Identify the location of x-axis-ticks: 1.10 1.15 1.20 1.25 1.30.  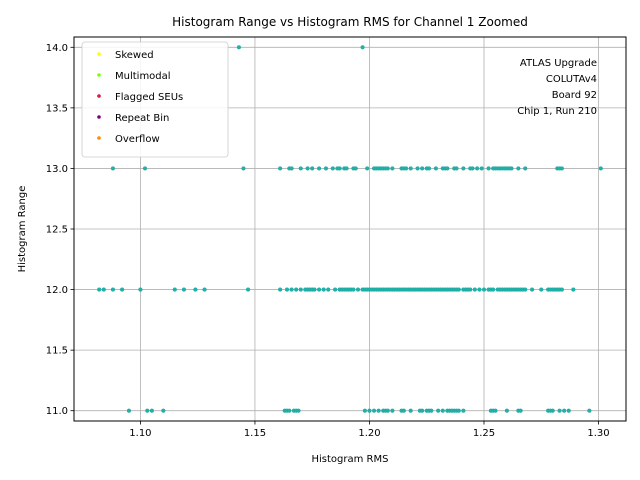
(369, 430).